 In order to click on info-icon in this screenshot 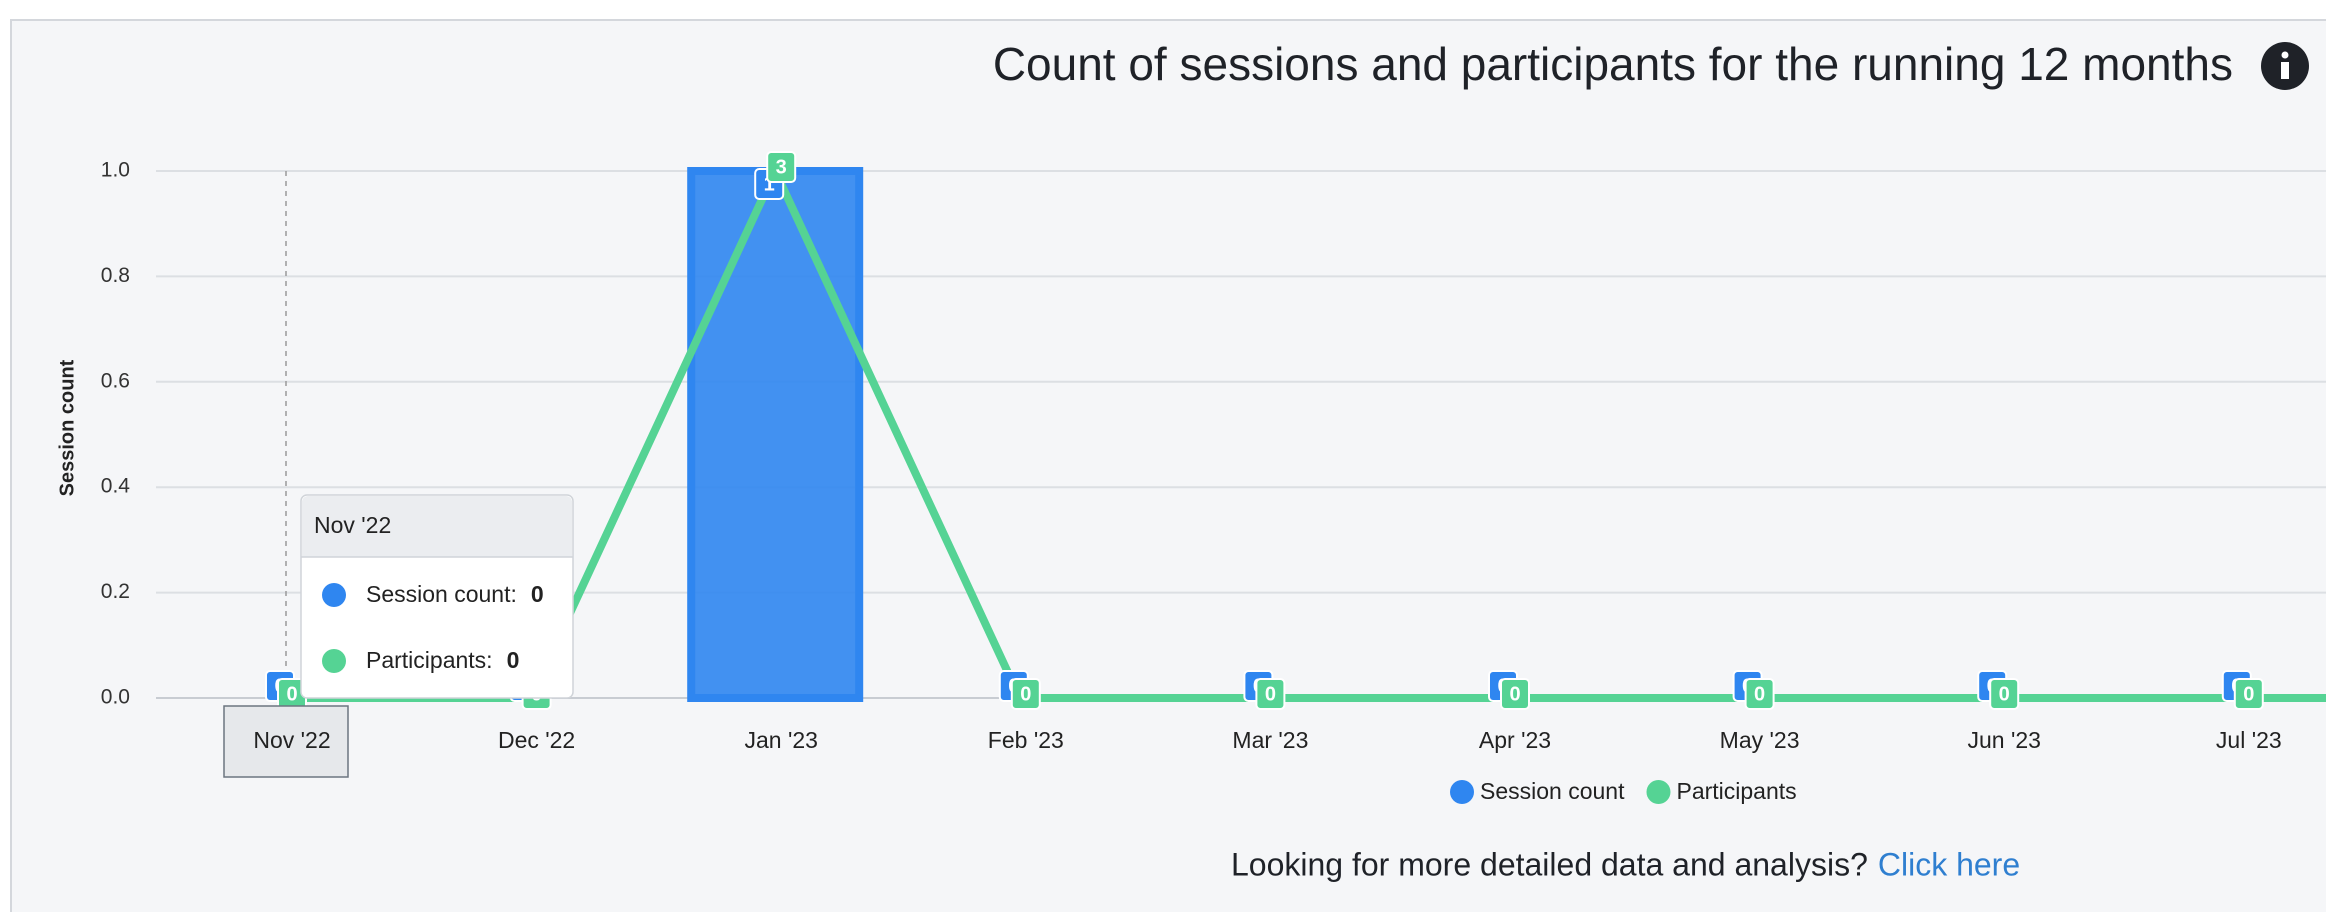, I will do `click(2285, 66)`.